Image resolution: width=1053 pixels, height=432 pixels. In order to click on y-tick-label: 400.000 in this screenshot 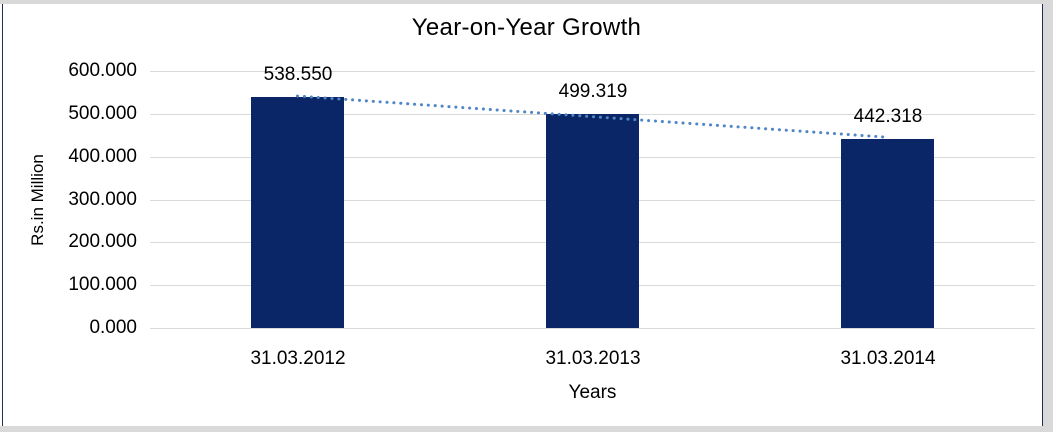, I will do `click(102, 156)`.